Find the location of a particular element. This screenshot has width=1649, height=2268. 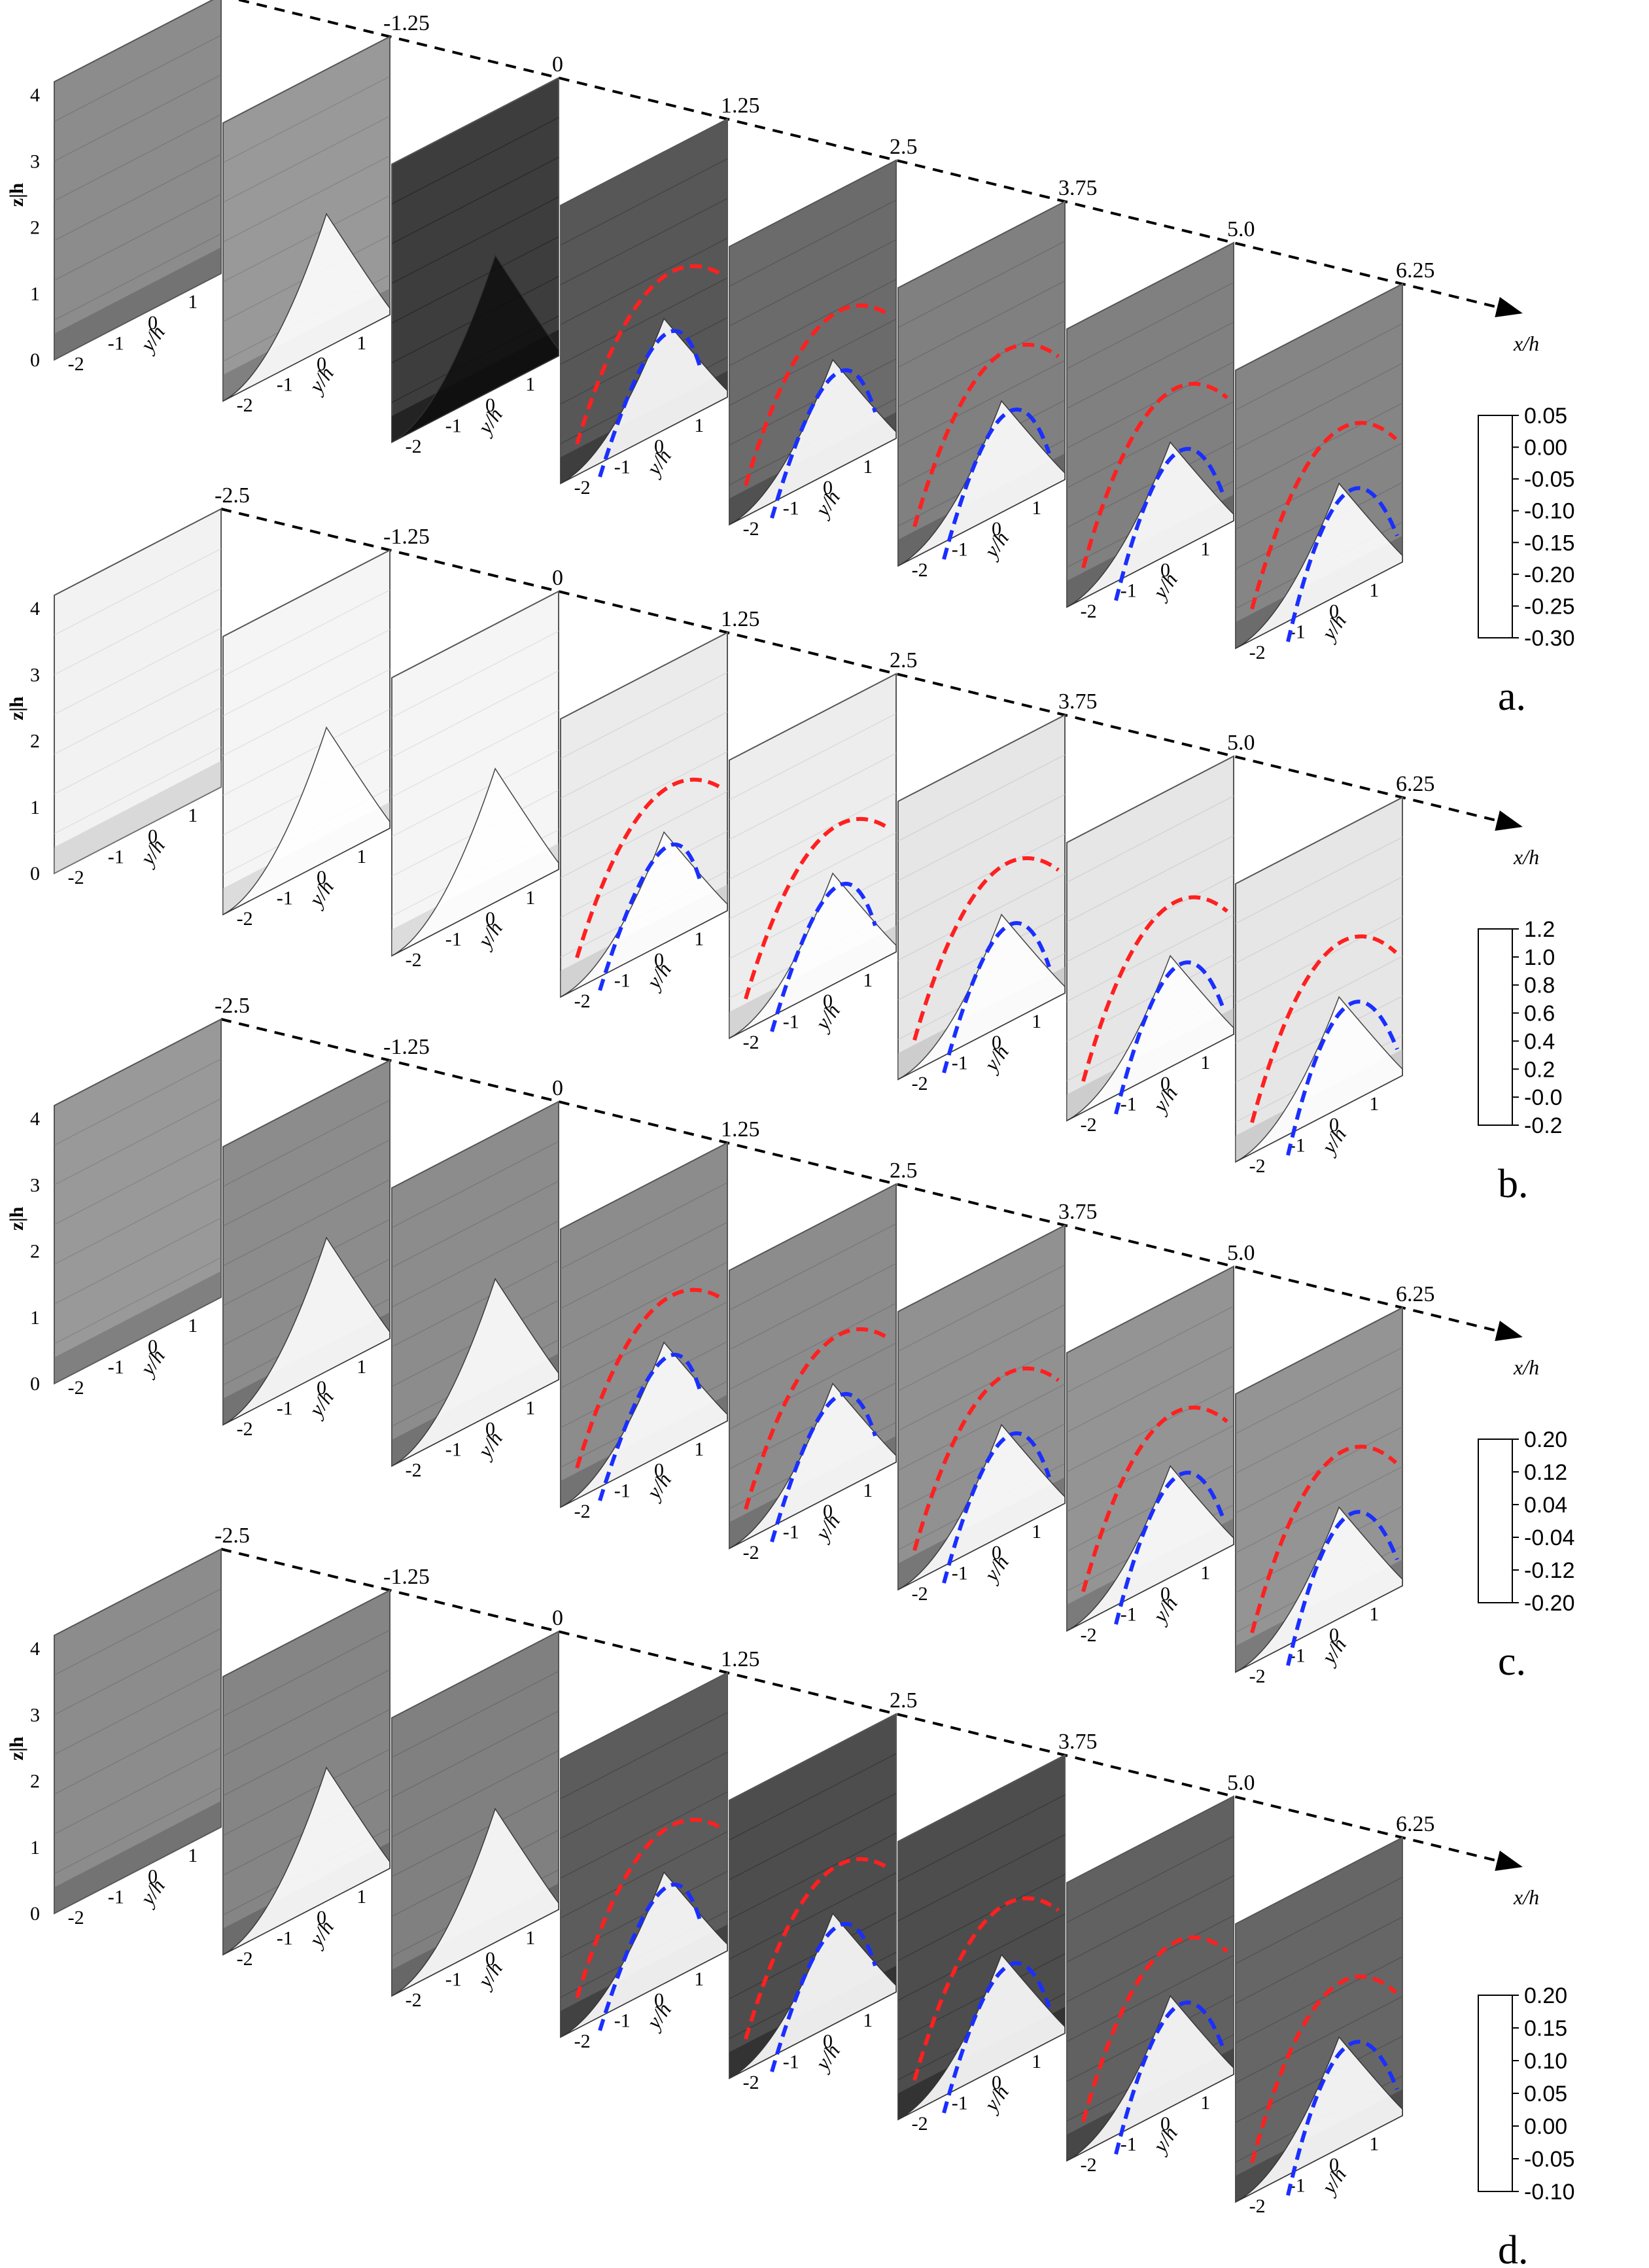

colorbar-tick-label: 0.20 is located at coordinates (1545, 1439).